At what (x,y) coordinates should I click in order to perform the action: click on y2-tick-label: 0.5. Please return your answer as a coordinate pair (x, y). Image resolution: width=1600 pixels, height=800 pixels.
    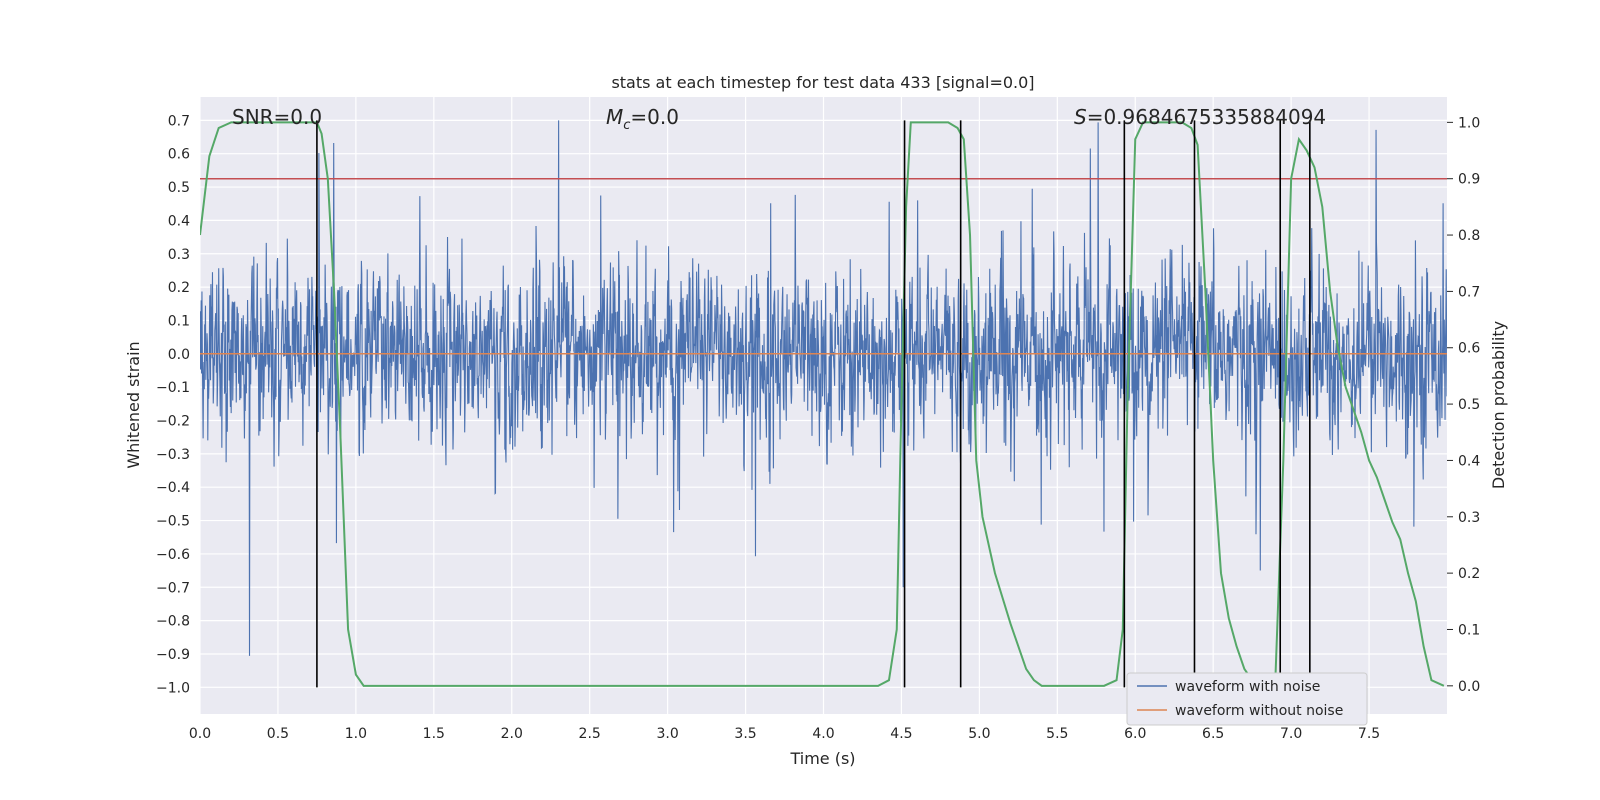
    Looking at the image, I should click on (1469, 405).